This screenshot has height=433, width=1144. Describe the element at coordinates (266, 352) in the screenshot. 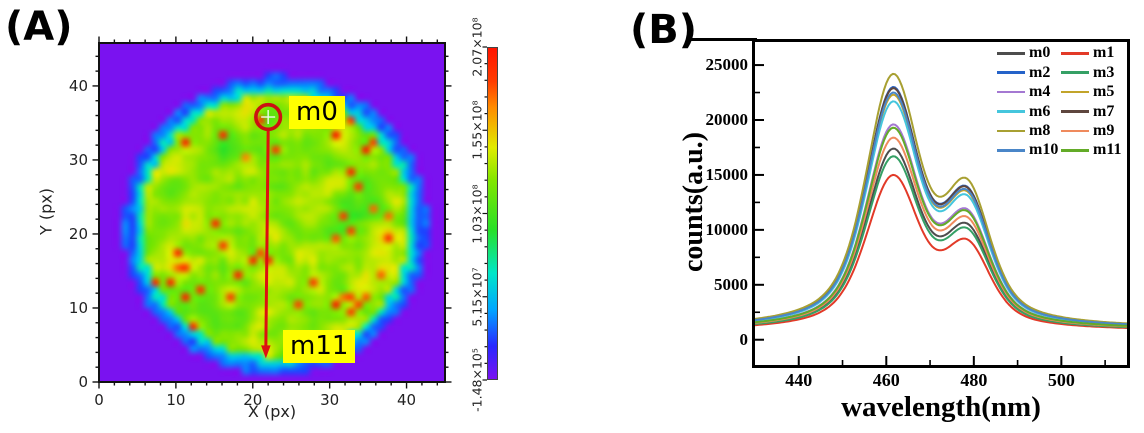

I see `profile-arrowhead` at that location.